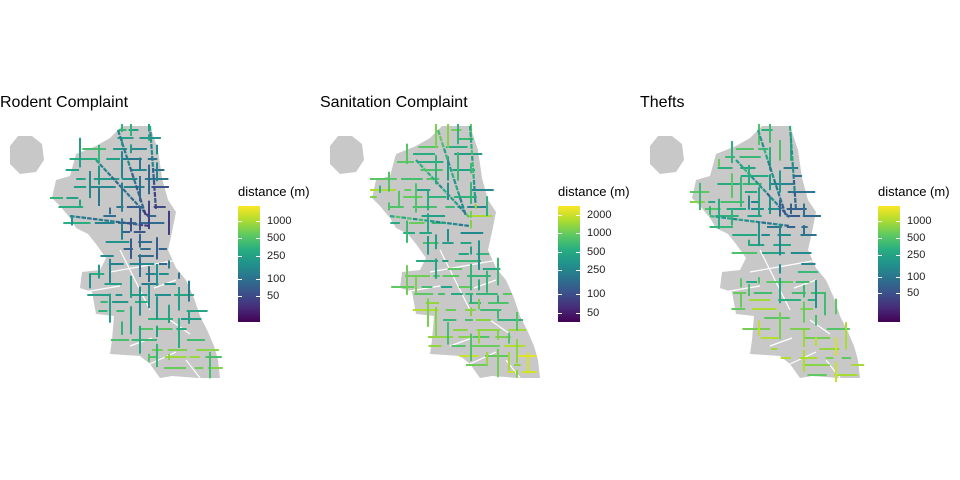  I want to click on panel-title: Thefts, so click(662, 102).